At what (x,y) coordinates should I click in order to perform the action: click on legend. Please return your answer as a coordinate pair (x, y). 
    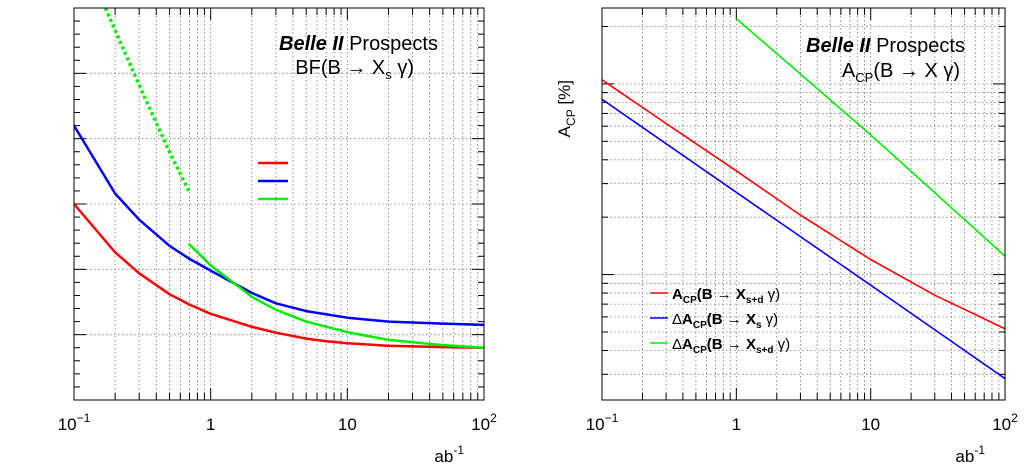
    Looking at the image, I should click on (273, 181).